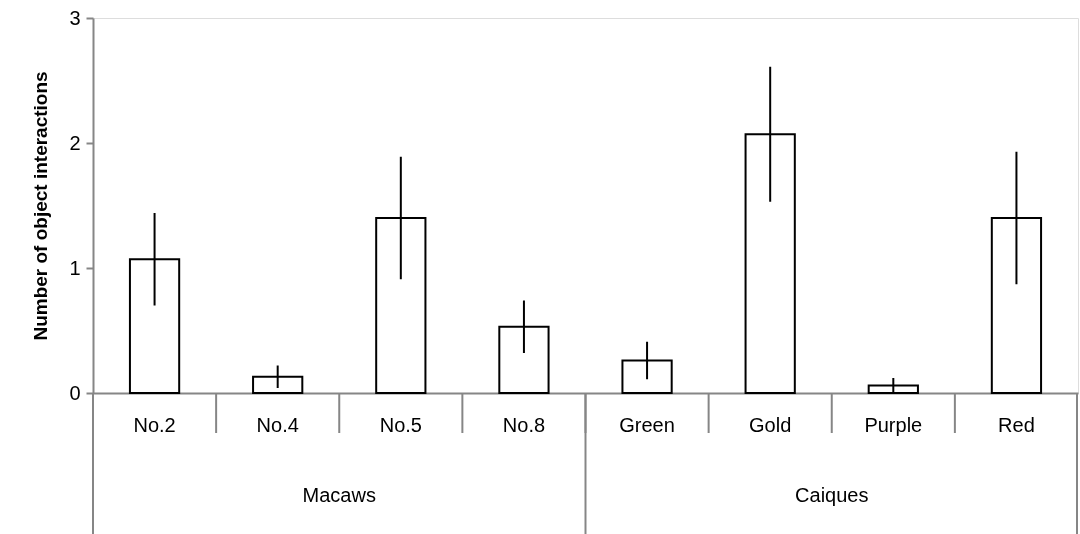 The width and height of the screenshot is (1080, 534). Describe the element at coordinates (75, 17) in the screenshot. I see `y-tick-label: 3` at that location.